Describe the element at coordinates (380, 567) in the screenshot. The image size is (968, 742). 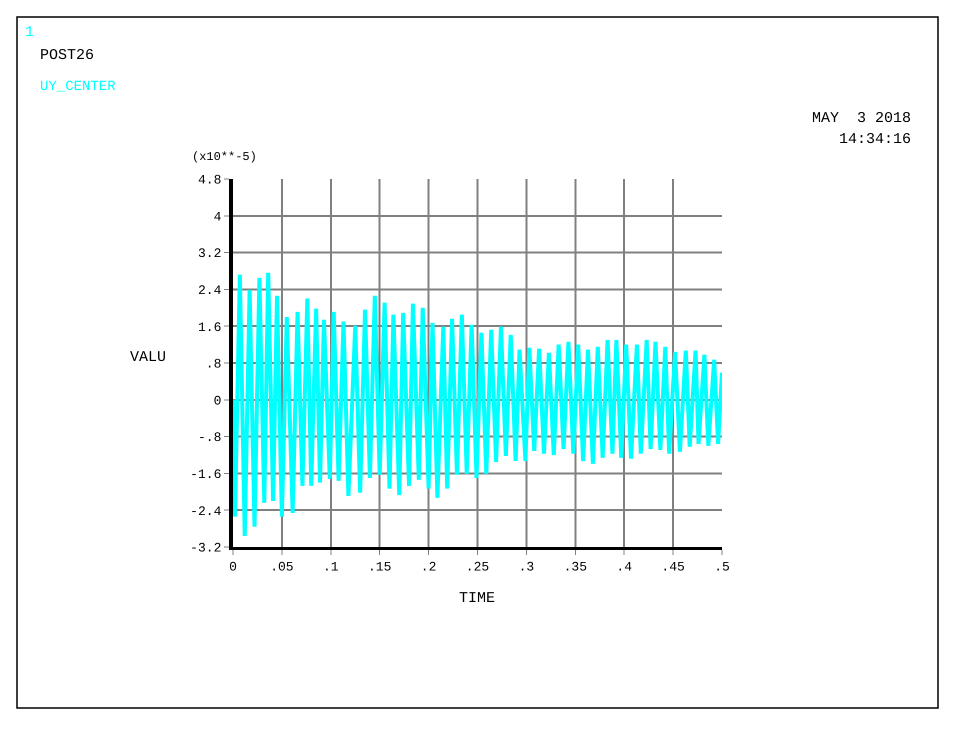
I see `x-tick-label: .15` at that location.